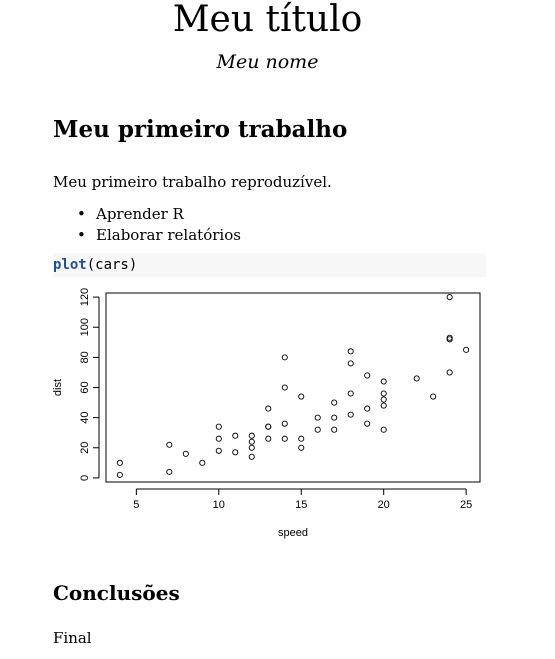 The image size is (555, 659). I want to click on y-tick-label: 80, so click(85, 357).